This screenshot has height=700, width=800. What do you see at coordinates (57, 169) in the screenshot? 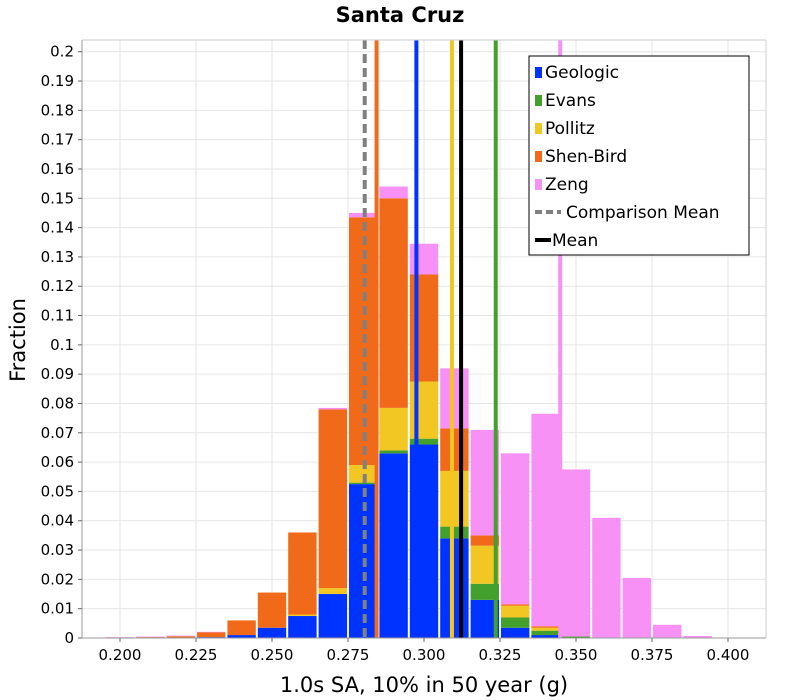
I see `y-tick-label: 0.16` at bounding box center [57, 169].